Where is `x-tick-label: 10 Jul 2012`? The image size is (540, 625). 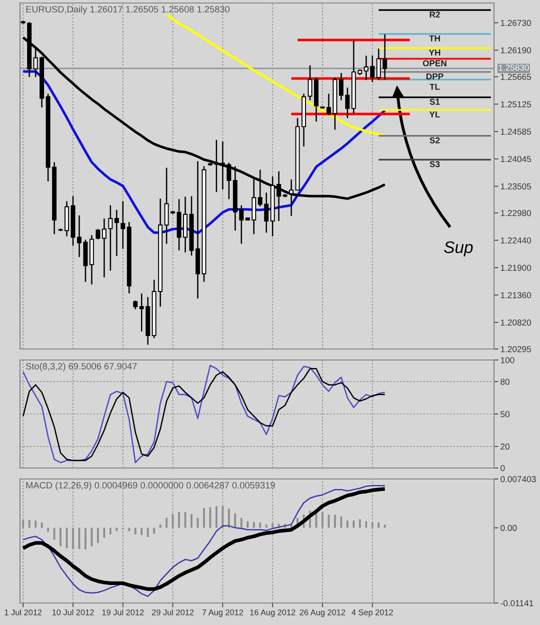
x-tick-label: 10 Jul 2012 is located at coordinates (73, 612).